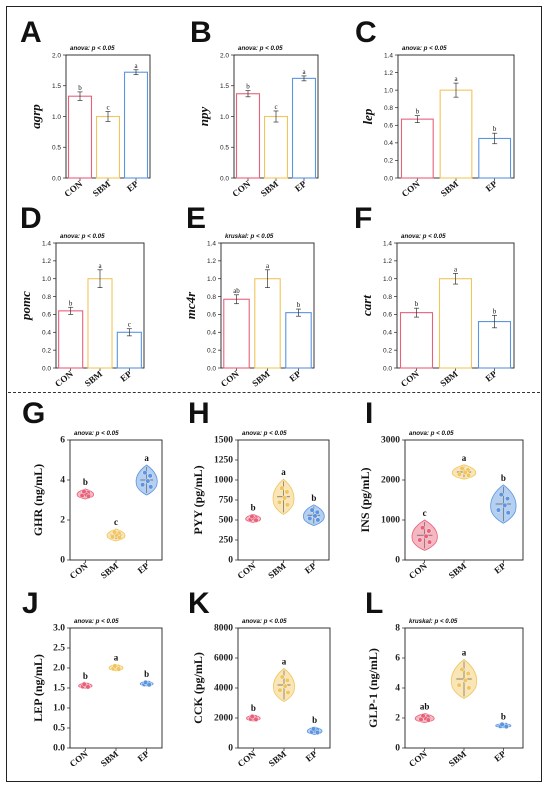  Describe the element at coordinates (365, 499) in the screenshot. I see `y-axis-title: INS (pg/mL)` at that location.